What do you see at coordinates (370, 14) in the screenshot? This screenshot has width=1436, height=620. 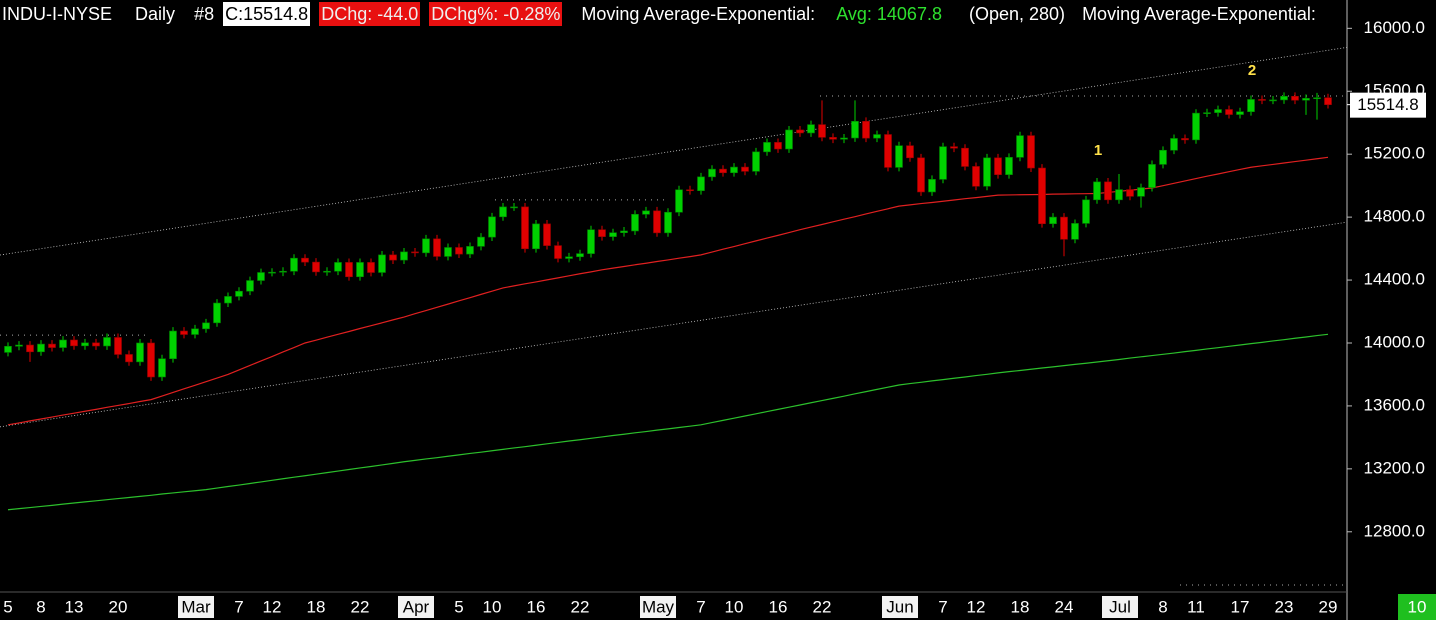 I see `change-label: DChg: -44.0` at bounding box center [370, 14].